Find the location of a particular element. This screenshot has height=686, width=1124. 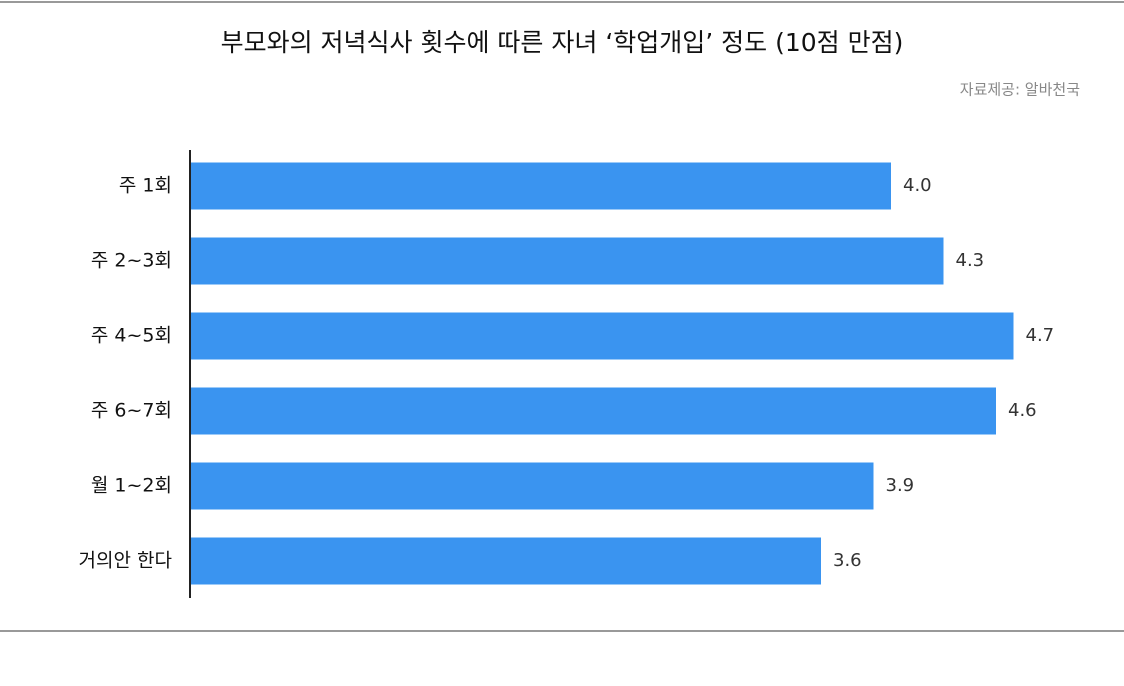

value-label: 4.7 is located at coordinates (1040, 335).